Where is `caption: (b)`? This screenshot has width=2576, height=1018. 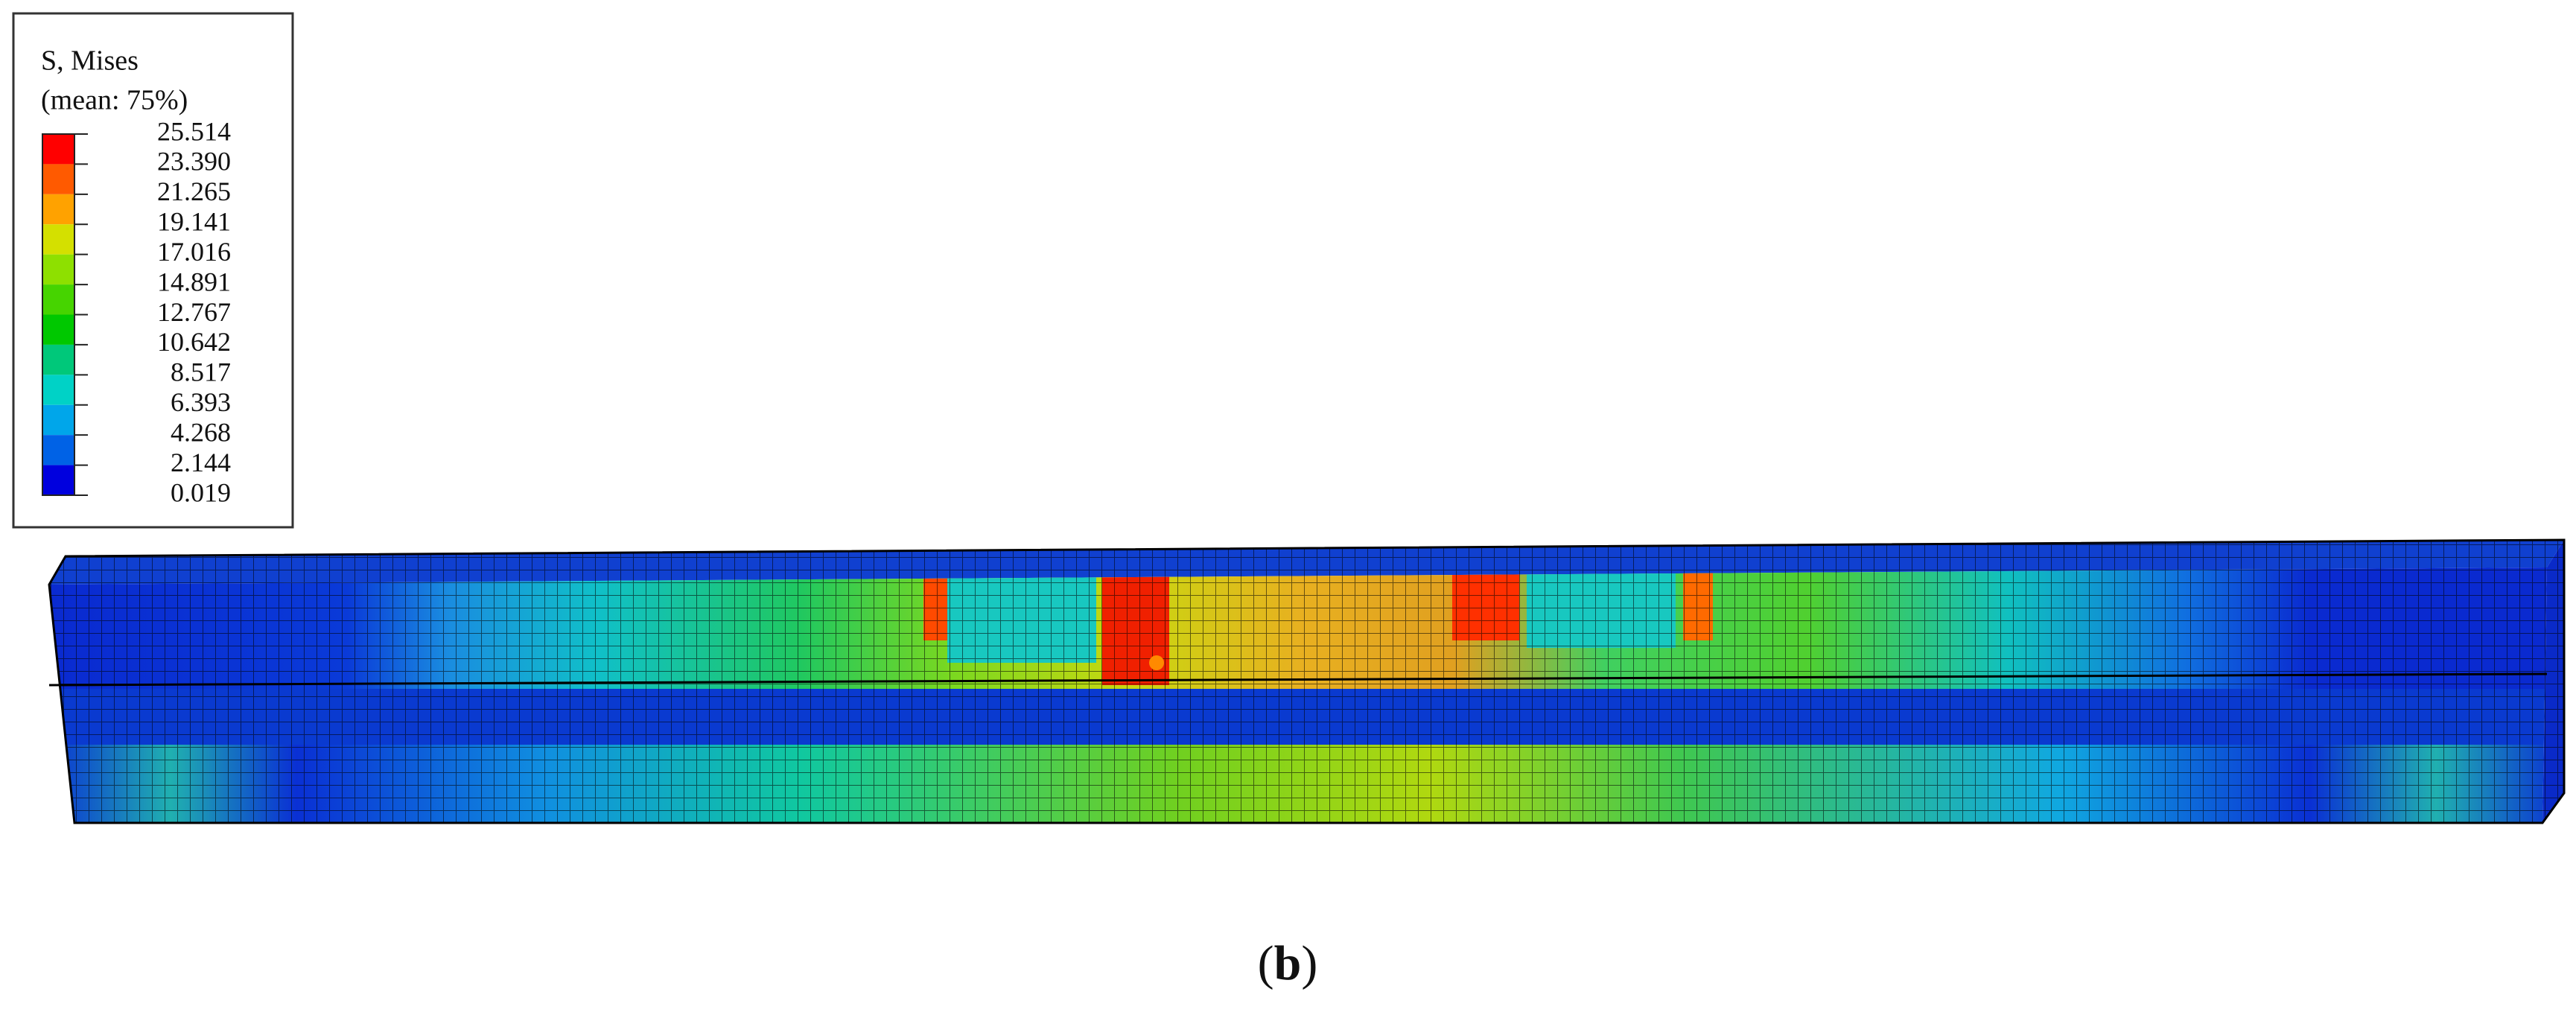 caption: (b) is located at coordinates (1288, 963).